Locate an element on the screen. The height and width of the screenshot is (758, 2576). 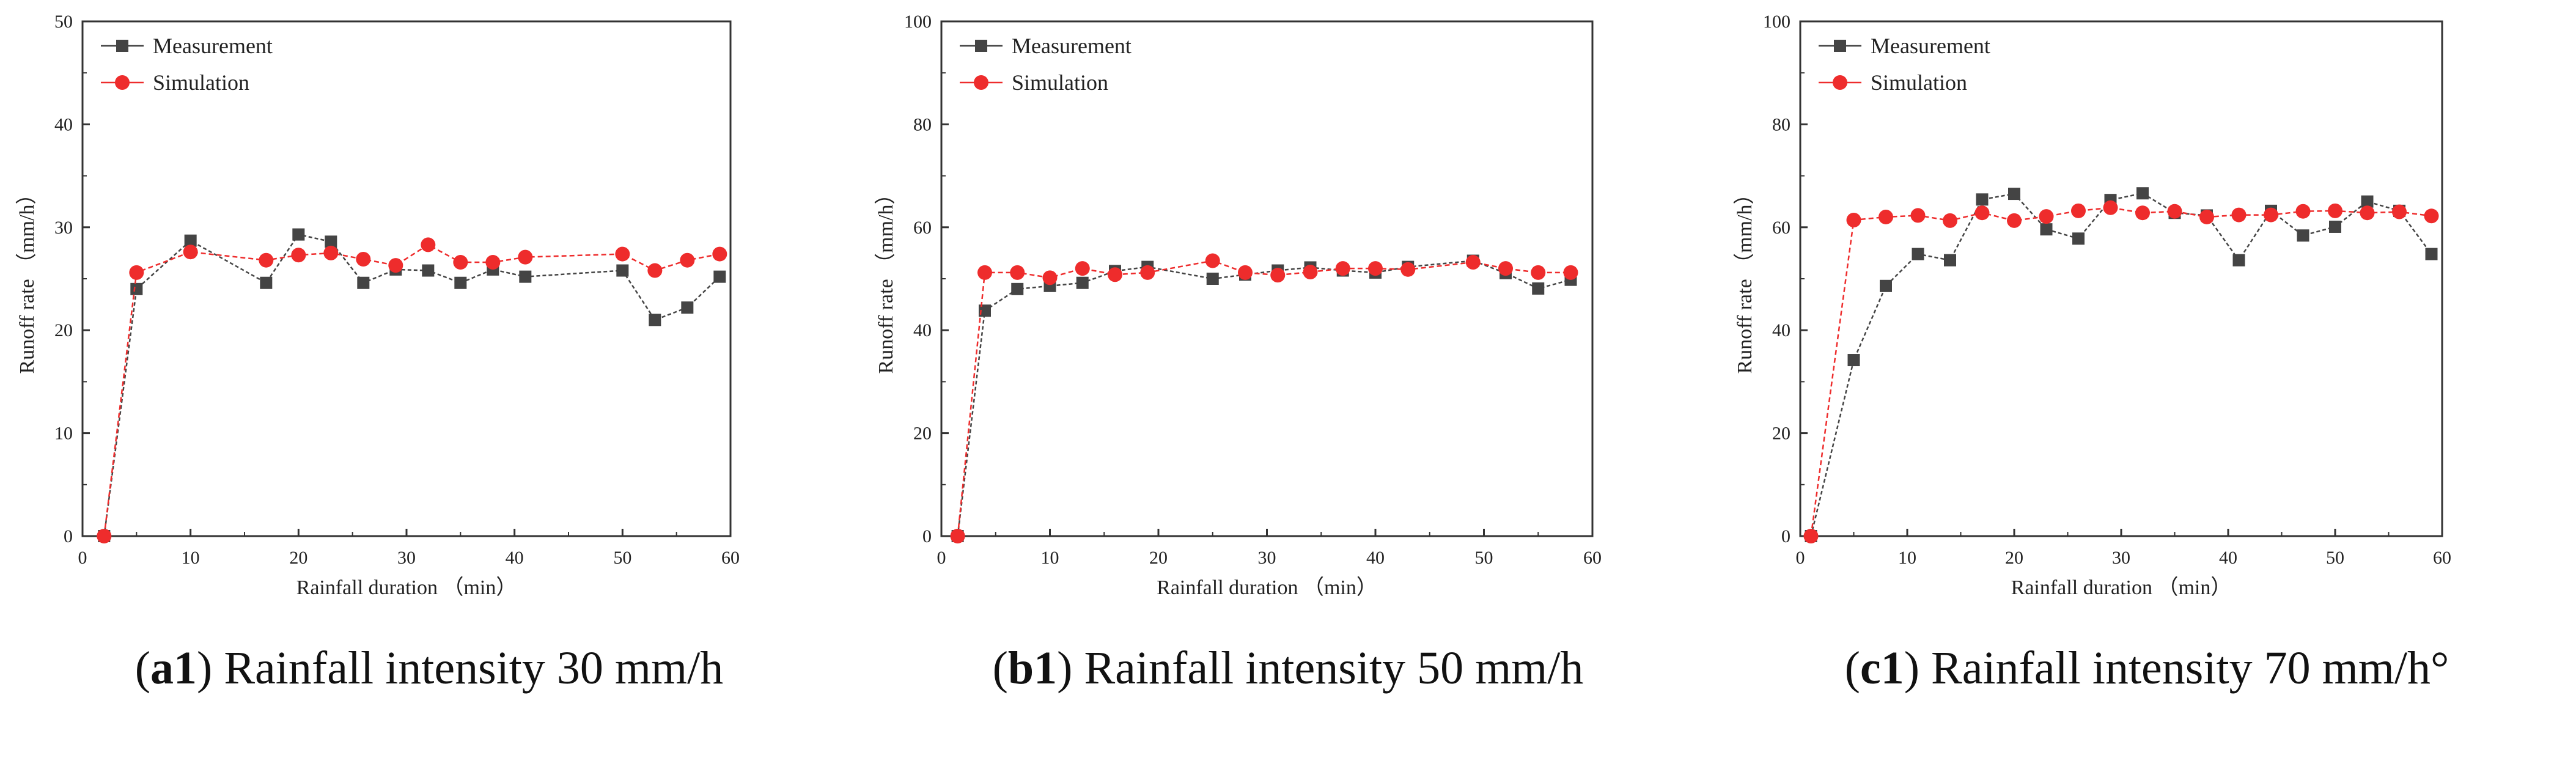
series-line is located at coordinates (1264, 399).